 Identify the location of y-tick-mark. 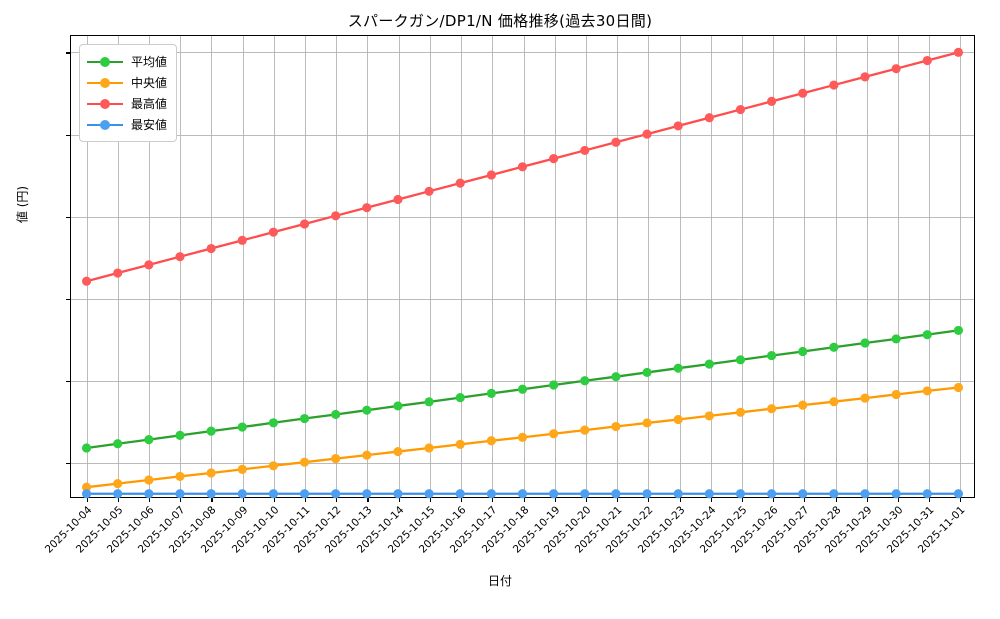
(68, 299).